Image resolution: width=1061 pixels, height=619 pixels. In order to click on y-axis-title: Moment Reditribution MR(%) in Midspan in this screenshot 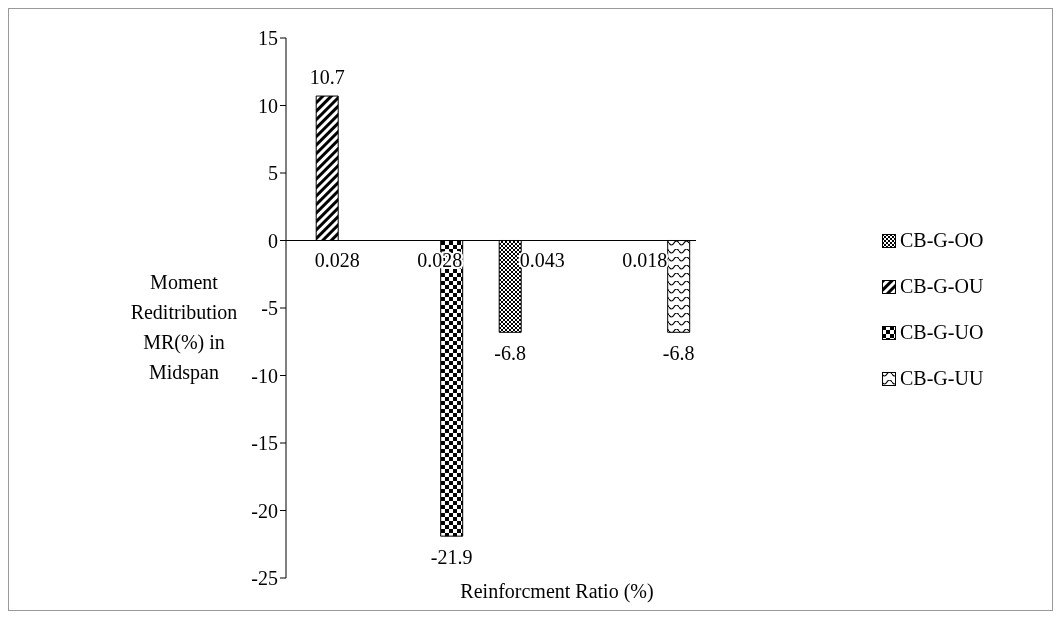, I will do `click(184, 328)`.